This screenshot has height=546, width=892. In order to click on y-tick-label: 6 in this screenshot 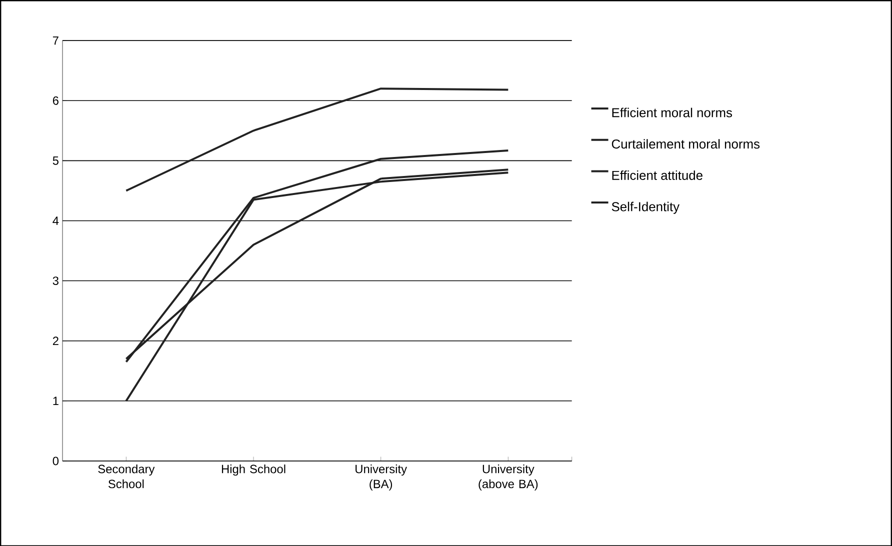, I will do `click(55, 100)`.